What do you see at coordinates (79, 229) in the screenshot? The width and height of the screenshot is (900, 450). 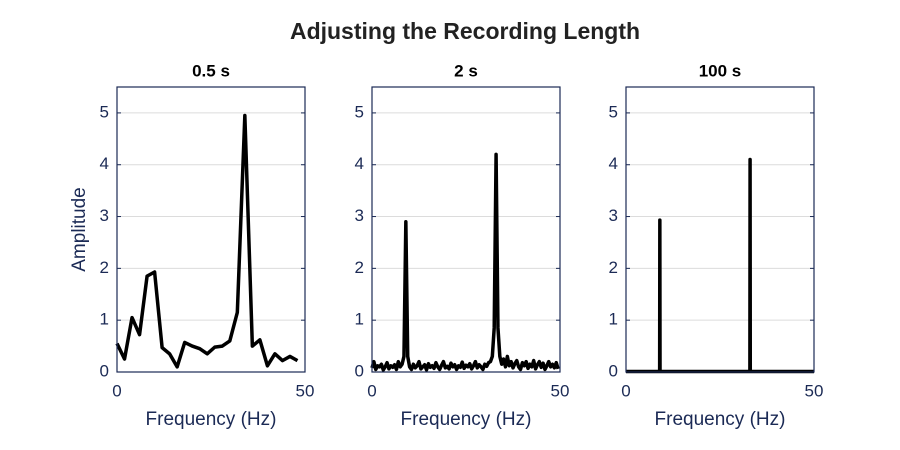 I see `y-axis-label: Amplitude` at bounding box center [79, 229].